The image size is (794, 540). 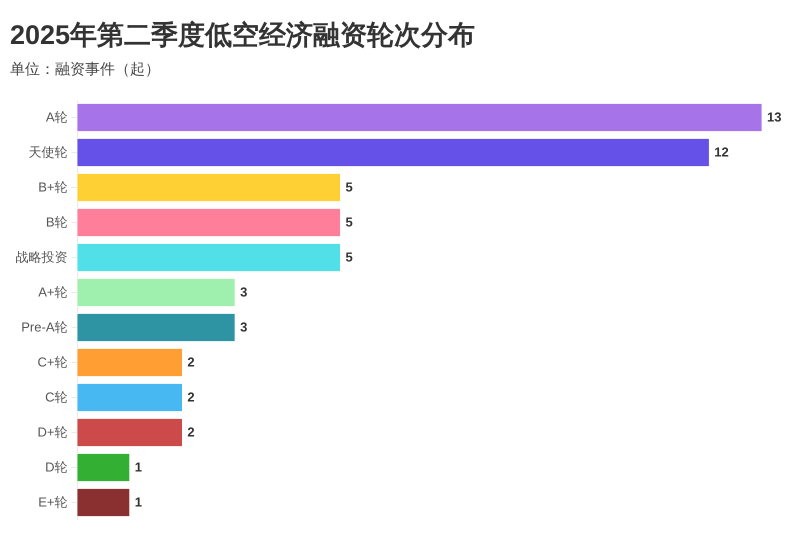 I want to click on y-tick-label: E+轮, so click(x=53, y=502).